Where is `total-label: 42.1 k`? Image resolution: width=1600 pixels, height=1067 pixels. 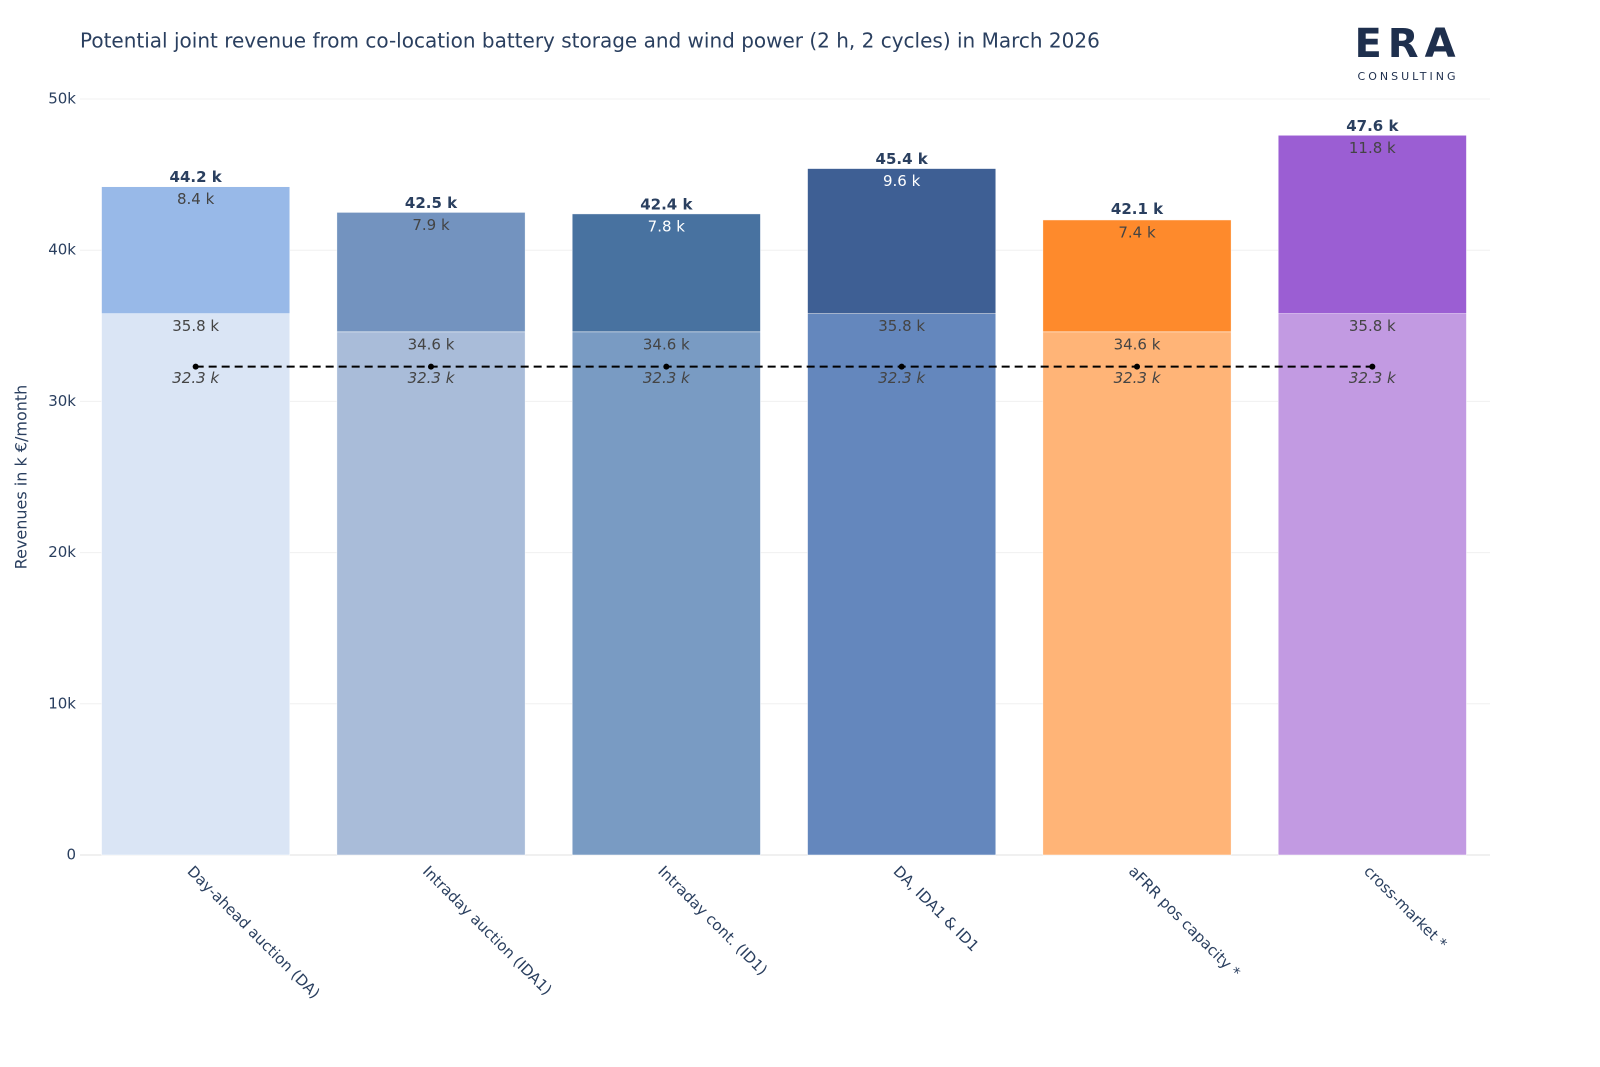 total-label: 42.1 k is located at coordinates (1137, 209).